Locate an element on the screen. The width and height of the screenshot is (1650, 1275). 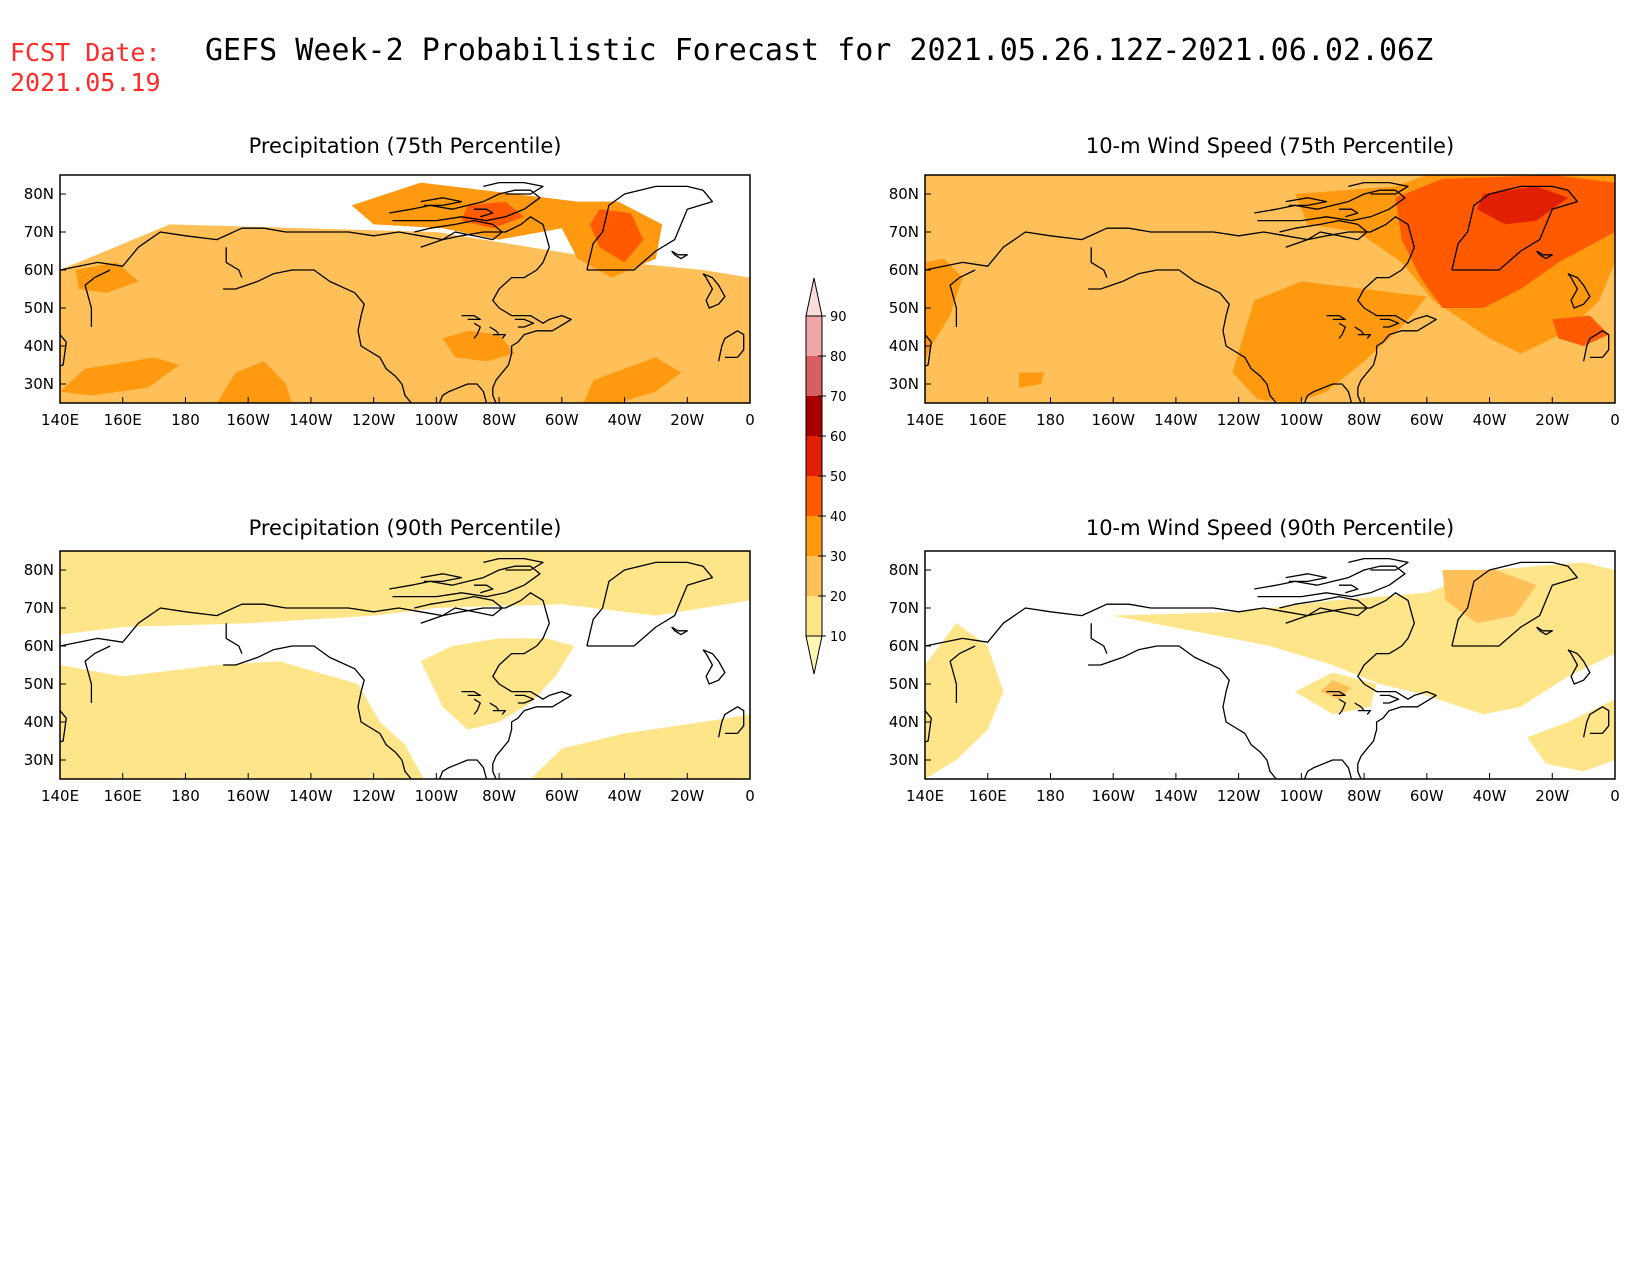
lat-tick-label: 40N is located at coordinates (904, 722).